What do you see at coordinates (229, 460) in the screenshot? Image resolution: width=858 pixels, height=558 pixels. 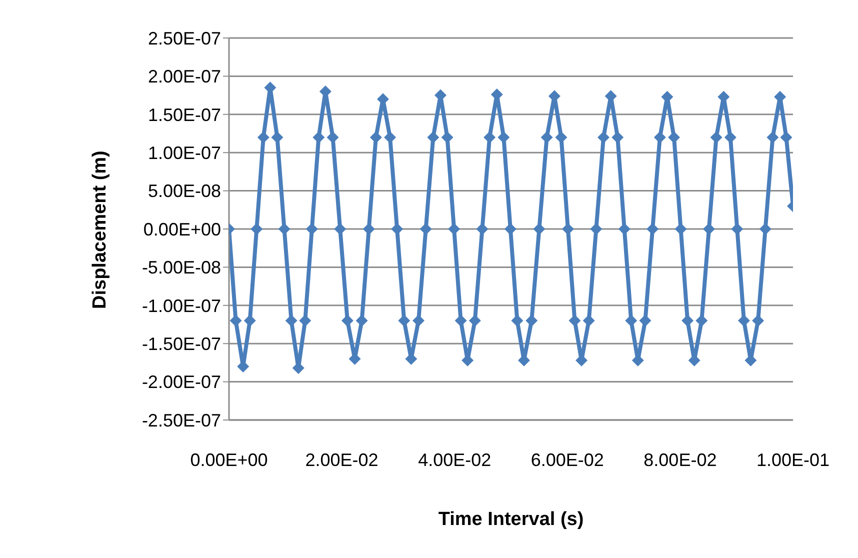 I see `x-tick-label: 0.00E+00` at bounding box center [229, 460].